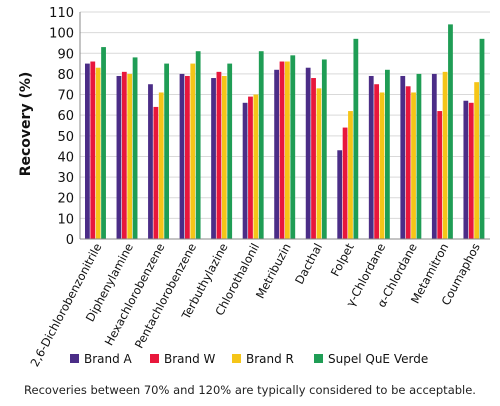 The height and width of the screenshot is (406, 500). What do you see at coordinates (61, 127) in the screenshot?
I see `y-tick-labels: 0 10 20 30 40 50 60 70 80 90 100 110` at bounding box center [61, 127].